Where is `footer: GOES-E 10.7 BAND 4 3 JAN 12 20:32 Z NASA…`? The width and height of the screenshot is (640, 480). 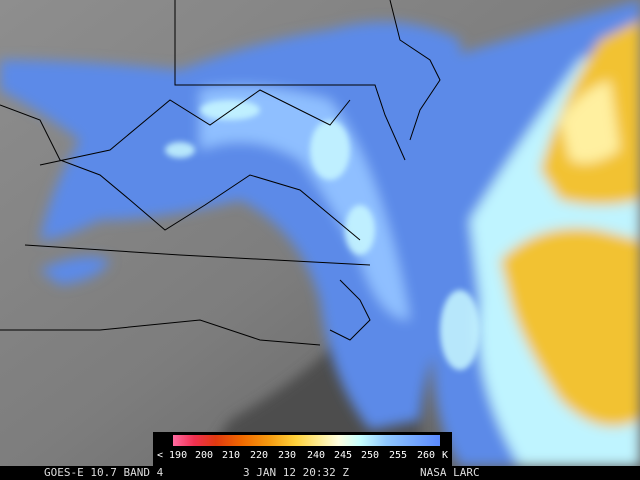
footer: GOES-E 10.7 BAND 4 3 JAN 12 20:32 Z NASA… is located at coordinates (320, 473).